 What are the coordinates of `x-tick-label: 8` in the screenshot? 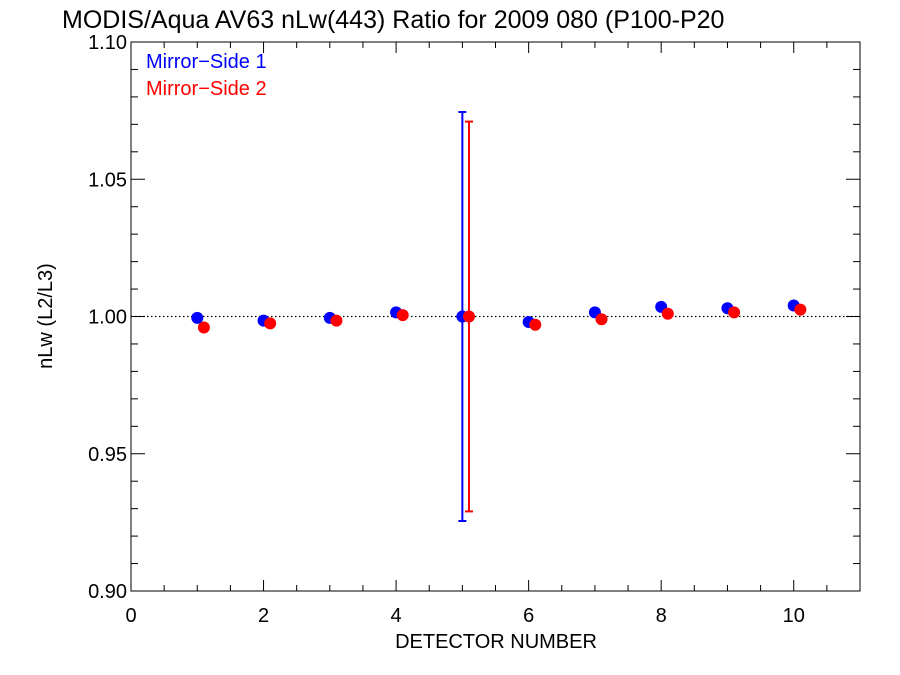 It's located at (661, 616).